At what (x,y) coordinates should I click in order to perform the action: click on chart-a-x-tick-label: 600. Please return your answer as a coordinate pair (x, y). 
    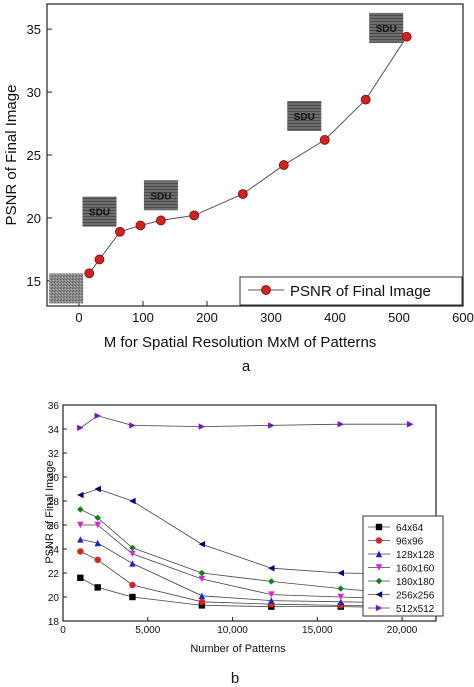
    Looking at the image, I should click on (463, 317).